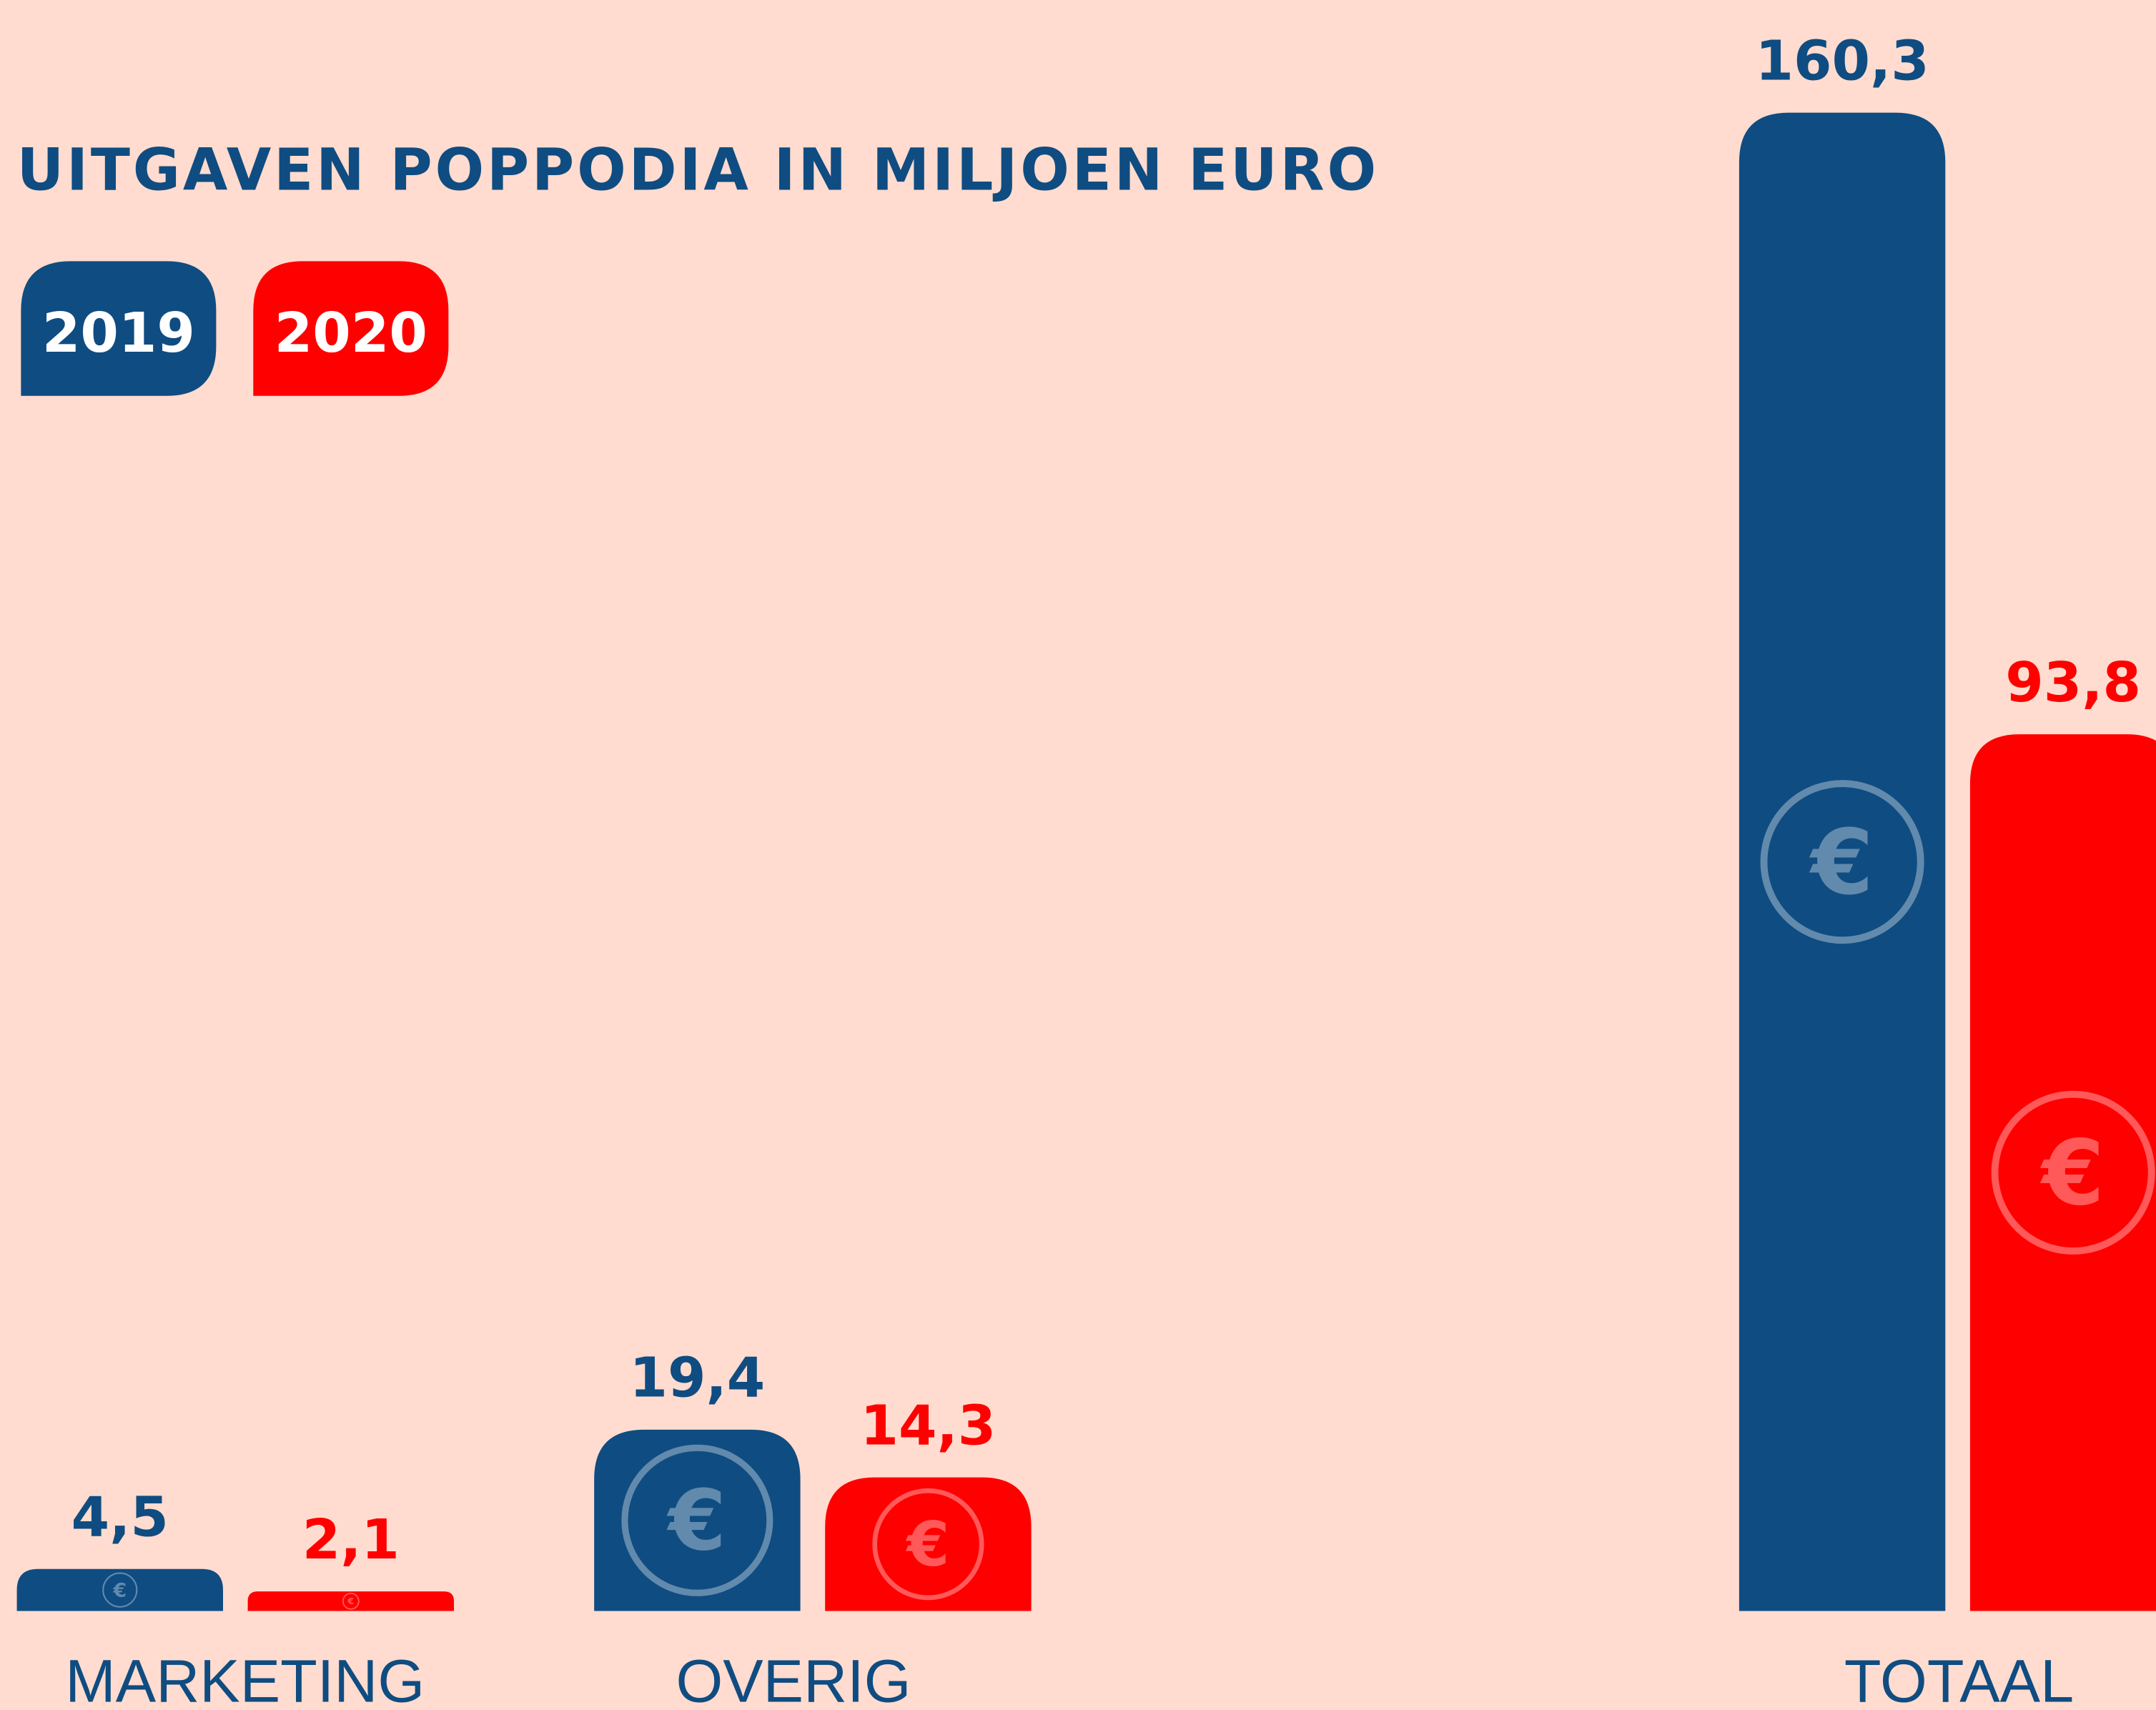  What do you see at coordinates (351, 334) in the screenshot?
I see `legend-label: 2020` at bounding box center [351, 334].